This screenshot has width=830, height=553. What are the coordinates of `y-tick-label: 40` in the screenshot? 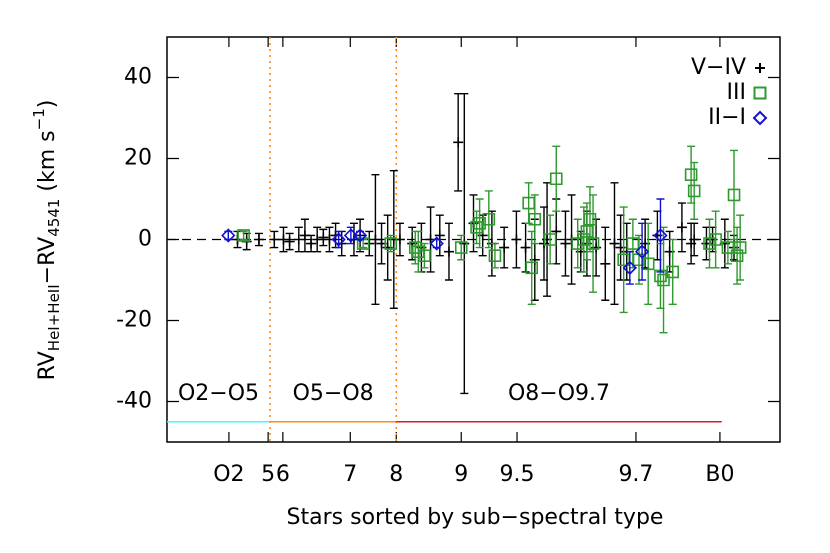 It's located at (138, 77).